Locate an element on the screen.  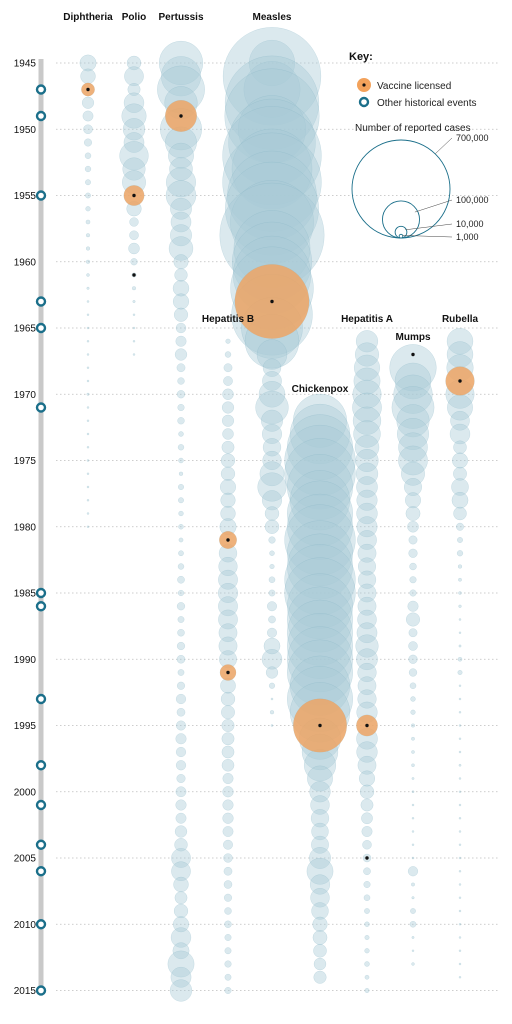
legend-event-label: Other historical events is located at coordinates (427, 103).